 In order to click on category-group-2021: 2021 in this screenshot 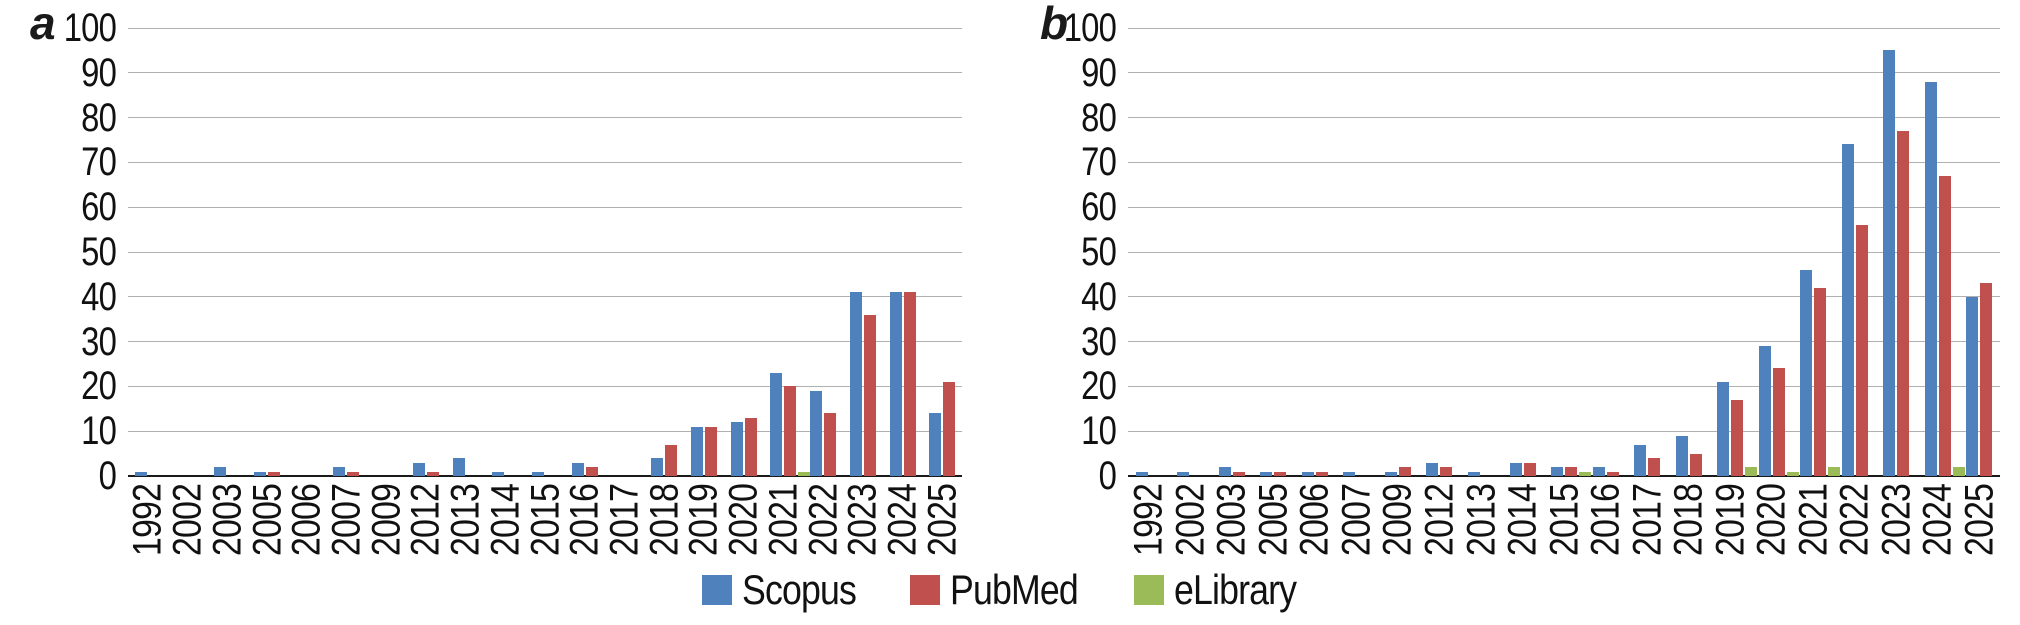, I will do `click(786, 292)`.